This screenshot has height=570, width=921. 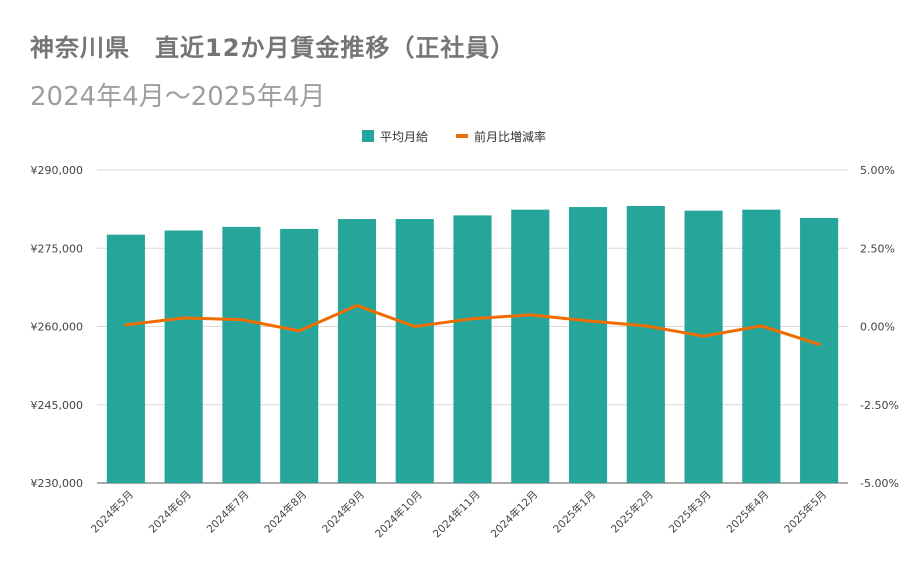 I want to click on x-tick-label: 2025年3月, so click(x=690, y=512).